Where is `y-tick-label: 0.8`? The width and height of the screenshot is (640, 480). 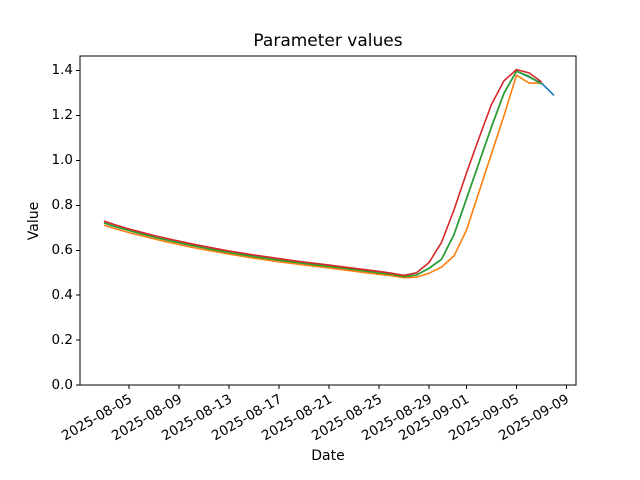
y-tick-label: 0.8 is located at coordinates (62, 204).